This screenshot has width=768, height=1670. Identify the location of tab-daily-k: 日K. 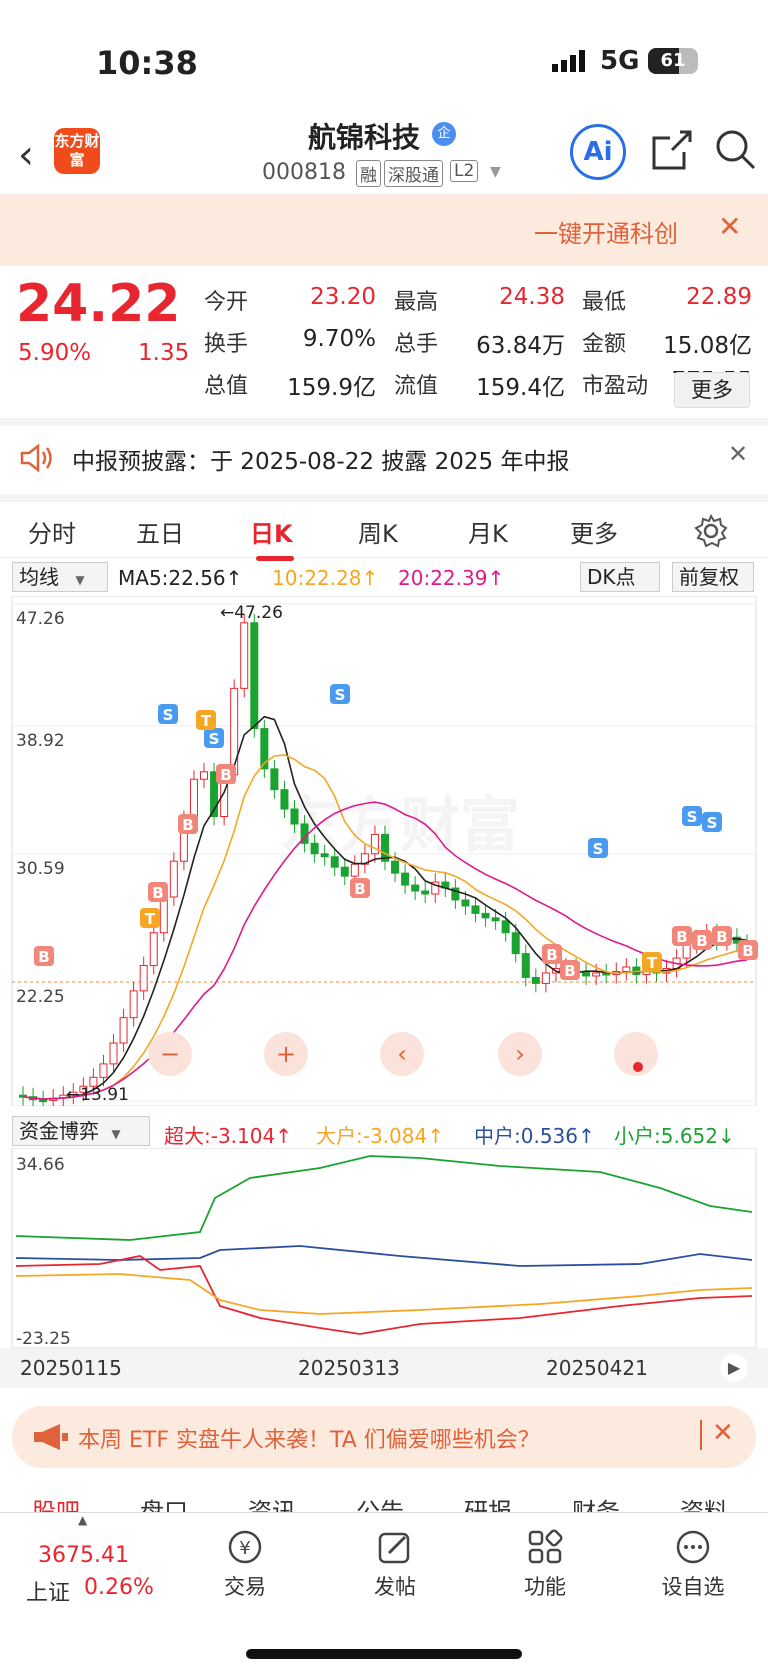
(271, 534).